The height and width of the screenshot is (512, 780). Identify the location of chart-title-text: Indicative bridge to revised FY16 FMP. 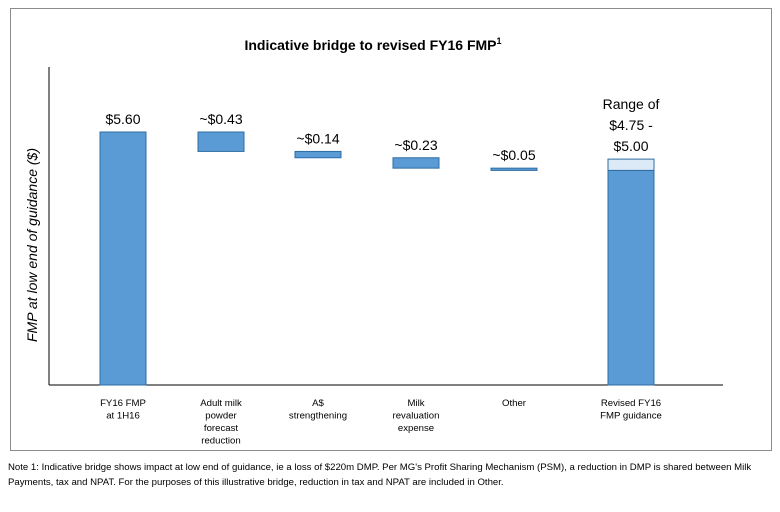
(370, 45).